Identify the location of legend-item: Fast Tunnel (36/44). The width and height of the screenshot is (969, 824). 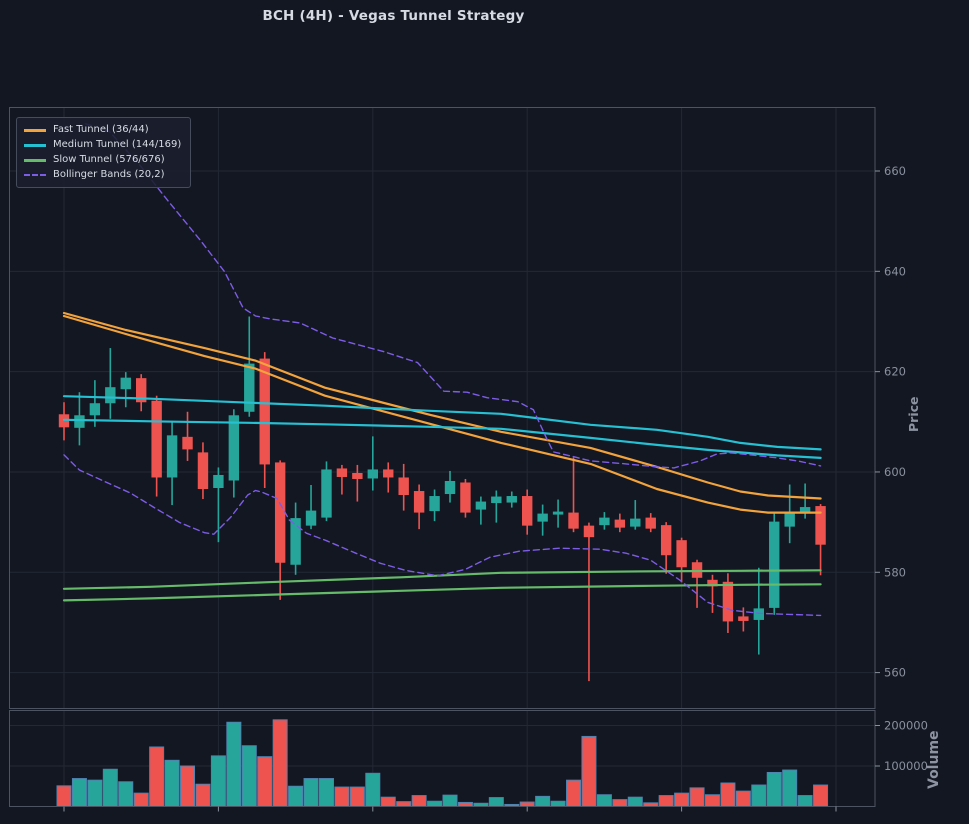
(102, 130).